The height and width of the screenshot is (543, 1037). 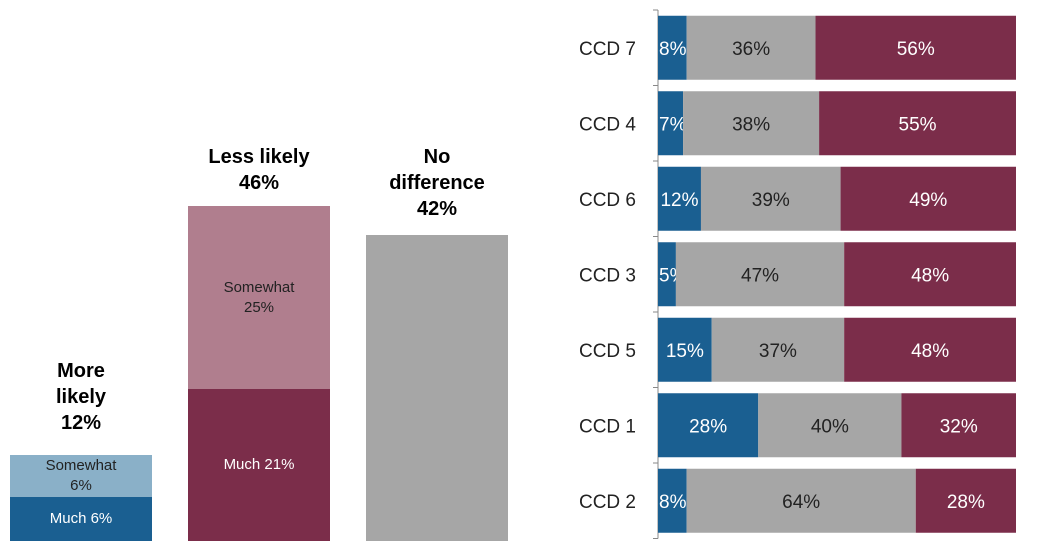 I want to click on more-likely-pct: 12%, so click(x=81, y=423).